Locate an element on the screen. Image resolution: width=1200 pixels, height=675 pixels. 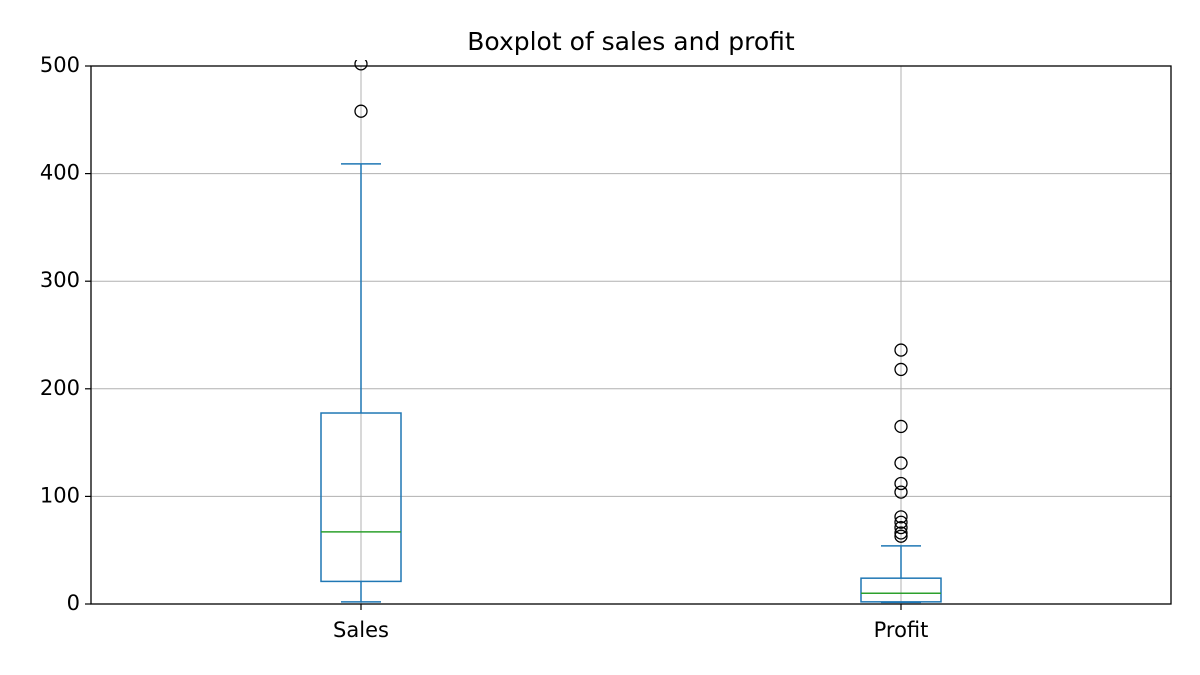
y-tick-label: 300 is located at coordinates (60, 280).